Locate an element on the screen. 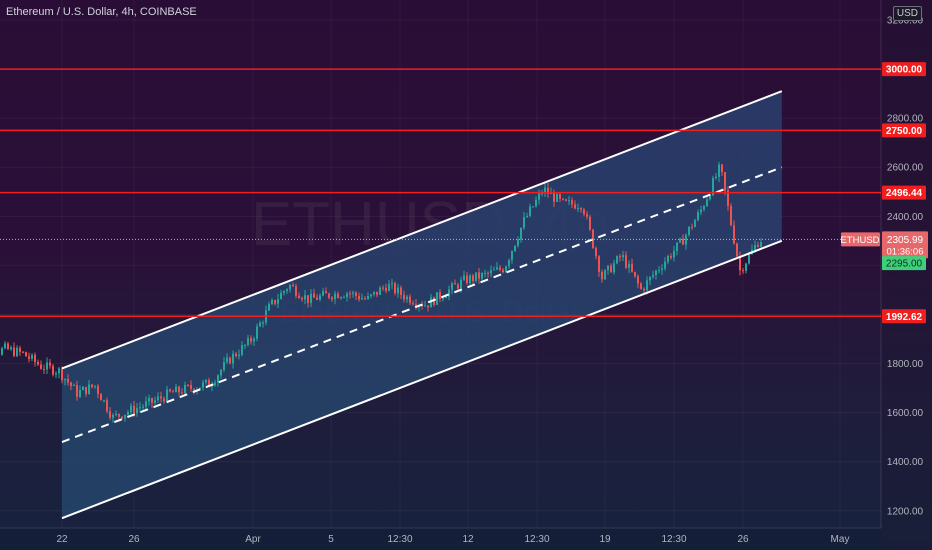 The height and width of the screenshot is (550, 932). level-price-tag is located at coordinates (904, 69).